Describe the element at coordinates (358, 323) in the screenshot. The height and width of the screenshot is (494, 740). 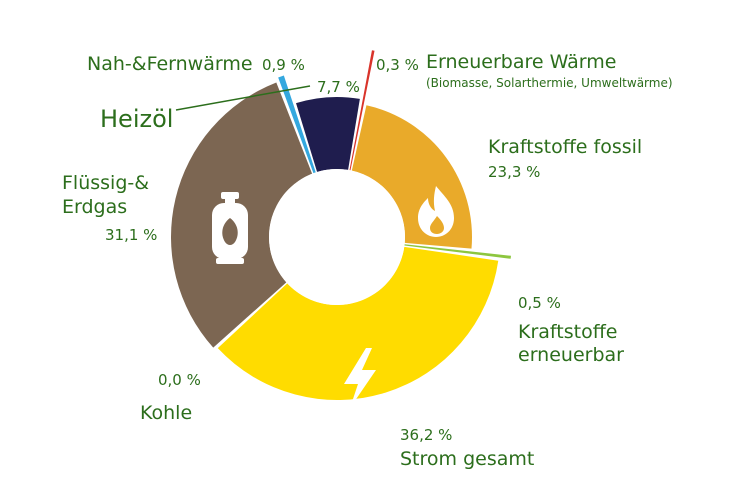
I see `slice-strom` at that location.